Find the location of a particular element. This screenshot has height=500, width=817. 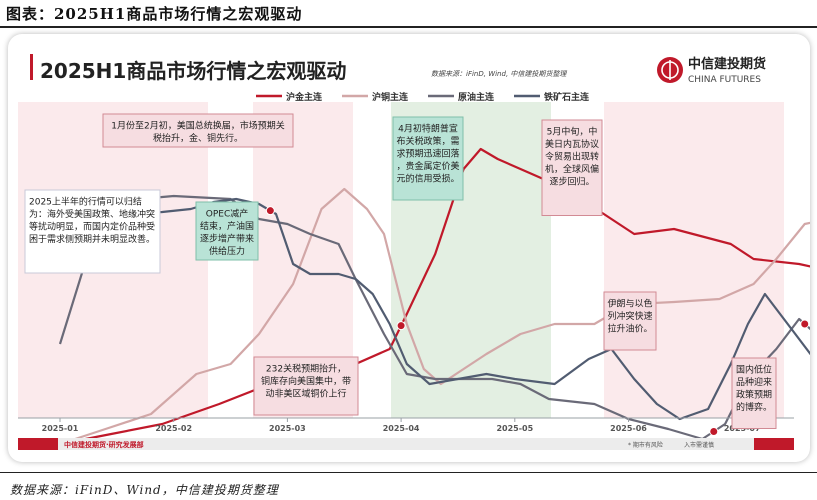

annotation-line-may: 令贸易出现转 is located at coordinates (572, 157).